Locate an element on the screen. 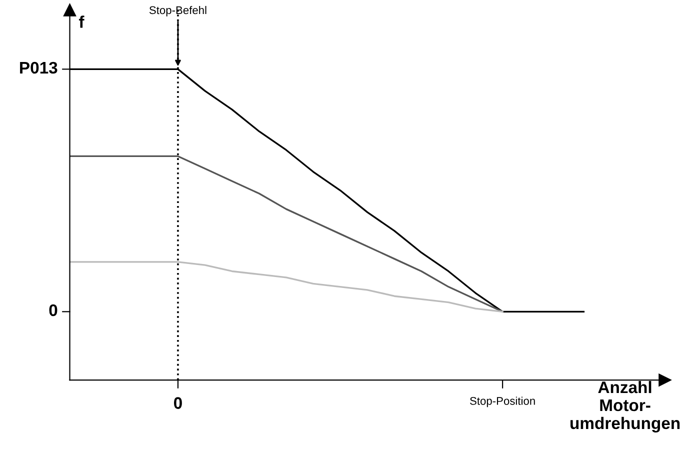 This screenshot has height=459, width=684. ref-line-label: Stop-Befehl is located at coordinates (177, 11).